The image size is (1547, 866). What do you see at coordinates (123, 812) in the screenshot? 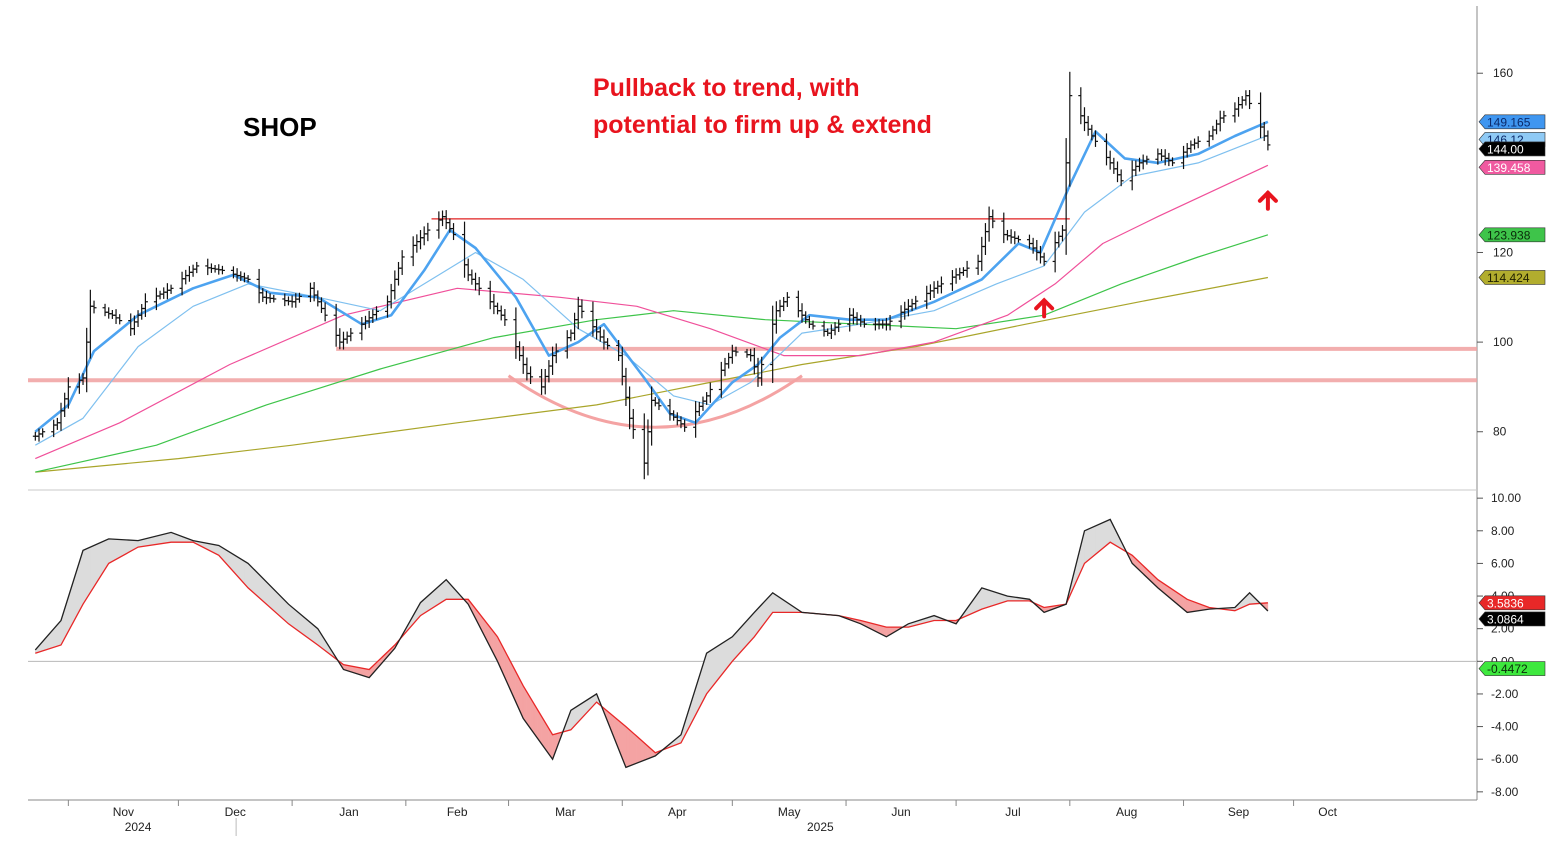
I see `month-label: Nov` at bounding box center [123, 812].